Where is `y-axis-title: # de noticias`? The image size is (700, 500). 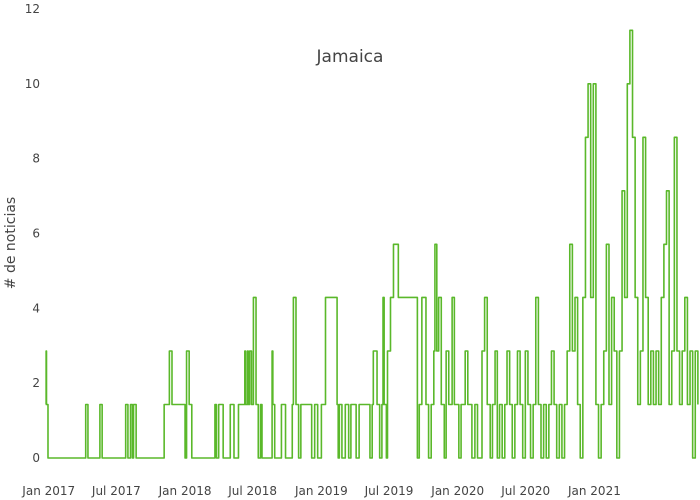
y-axis-title: # de noticias is located at coordinates (11, 243).